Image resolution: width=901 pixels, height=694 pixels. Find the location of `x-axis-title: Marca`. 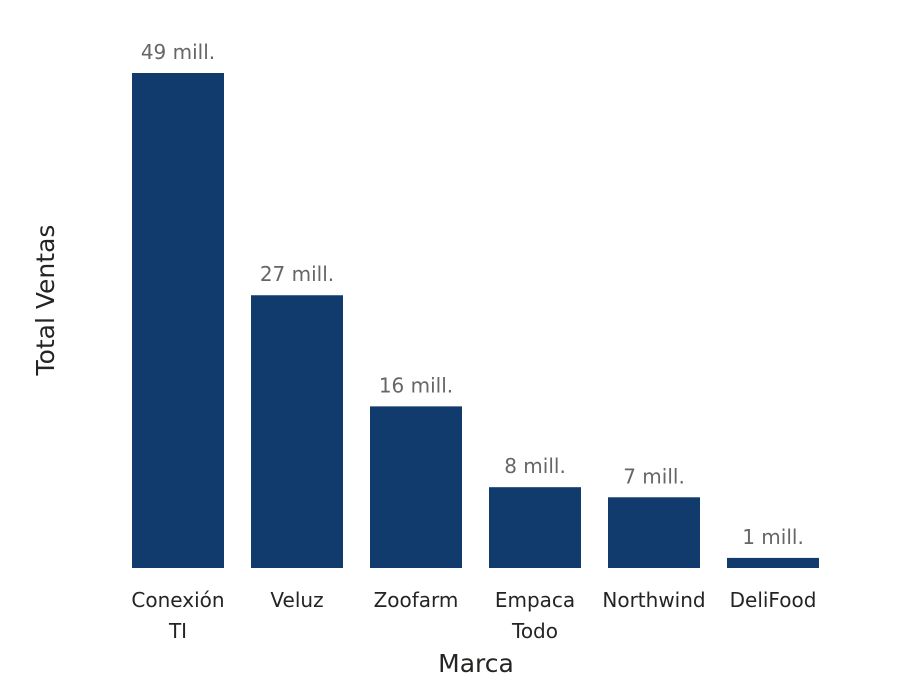

x-axis-title: Marca is located at coordinates (476, 663).